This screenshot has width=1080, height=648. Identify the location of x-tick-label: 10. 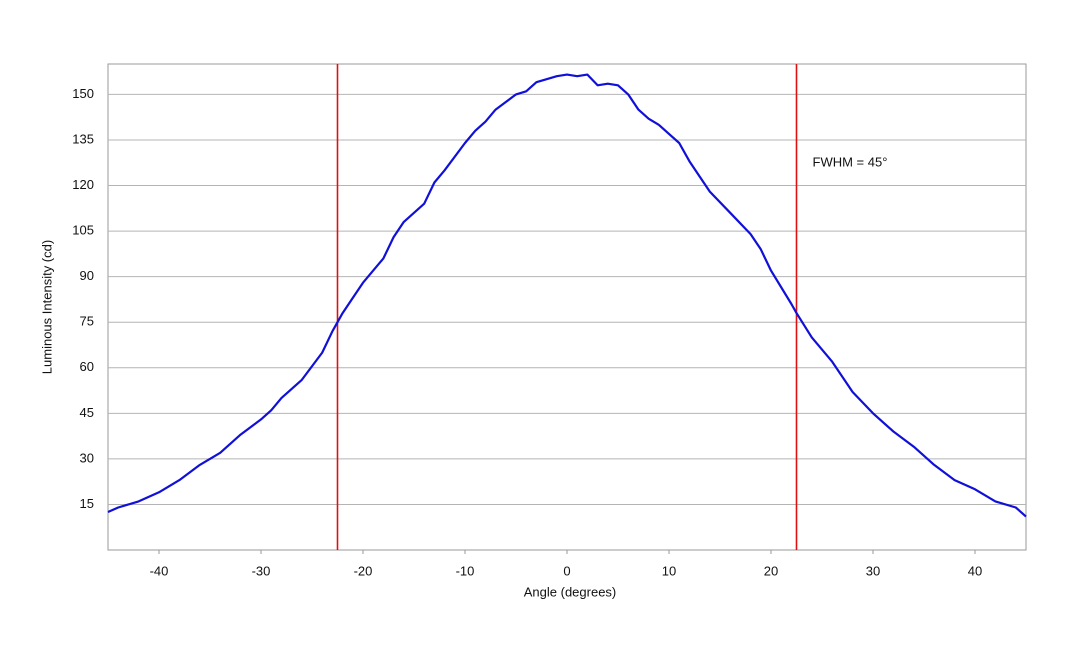
(669, 570).